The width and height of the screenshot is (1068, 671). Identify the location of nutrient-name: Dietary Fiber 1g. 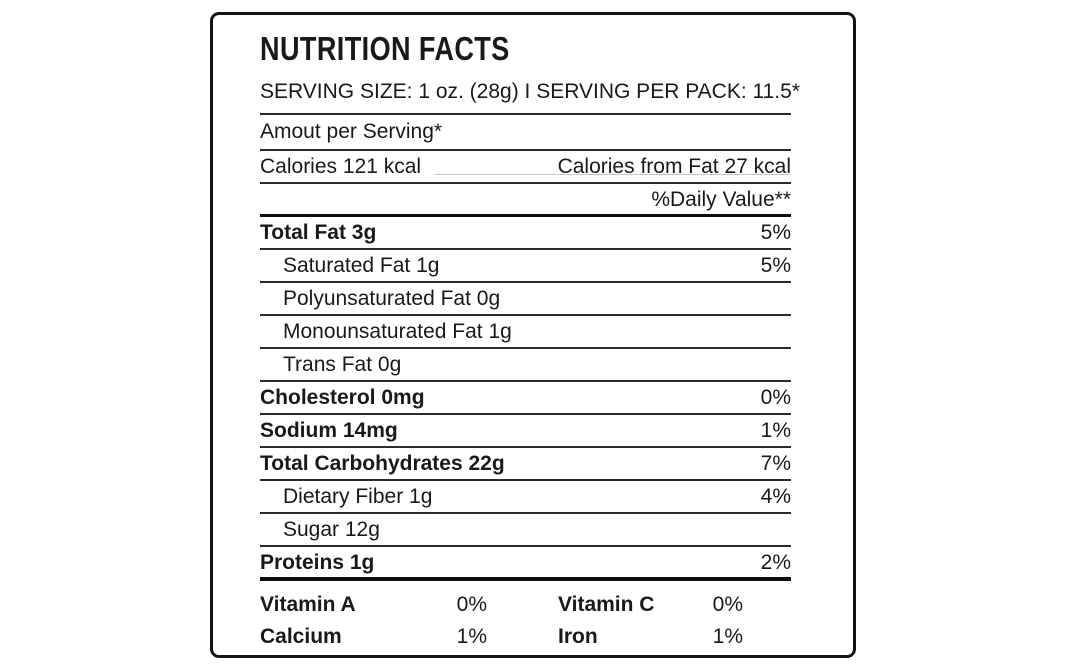
(358, 496).